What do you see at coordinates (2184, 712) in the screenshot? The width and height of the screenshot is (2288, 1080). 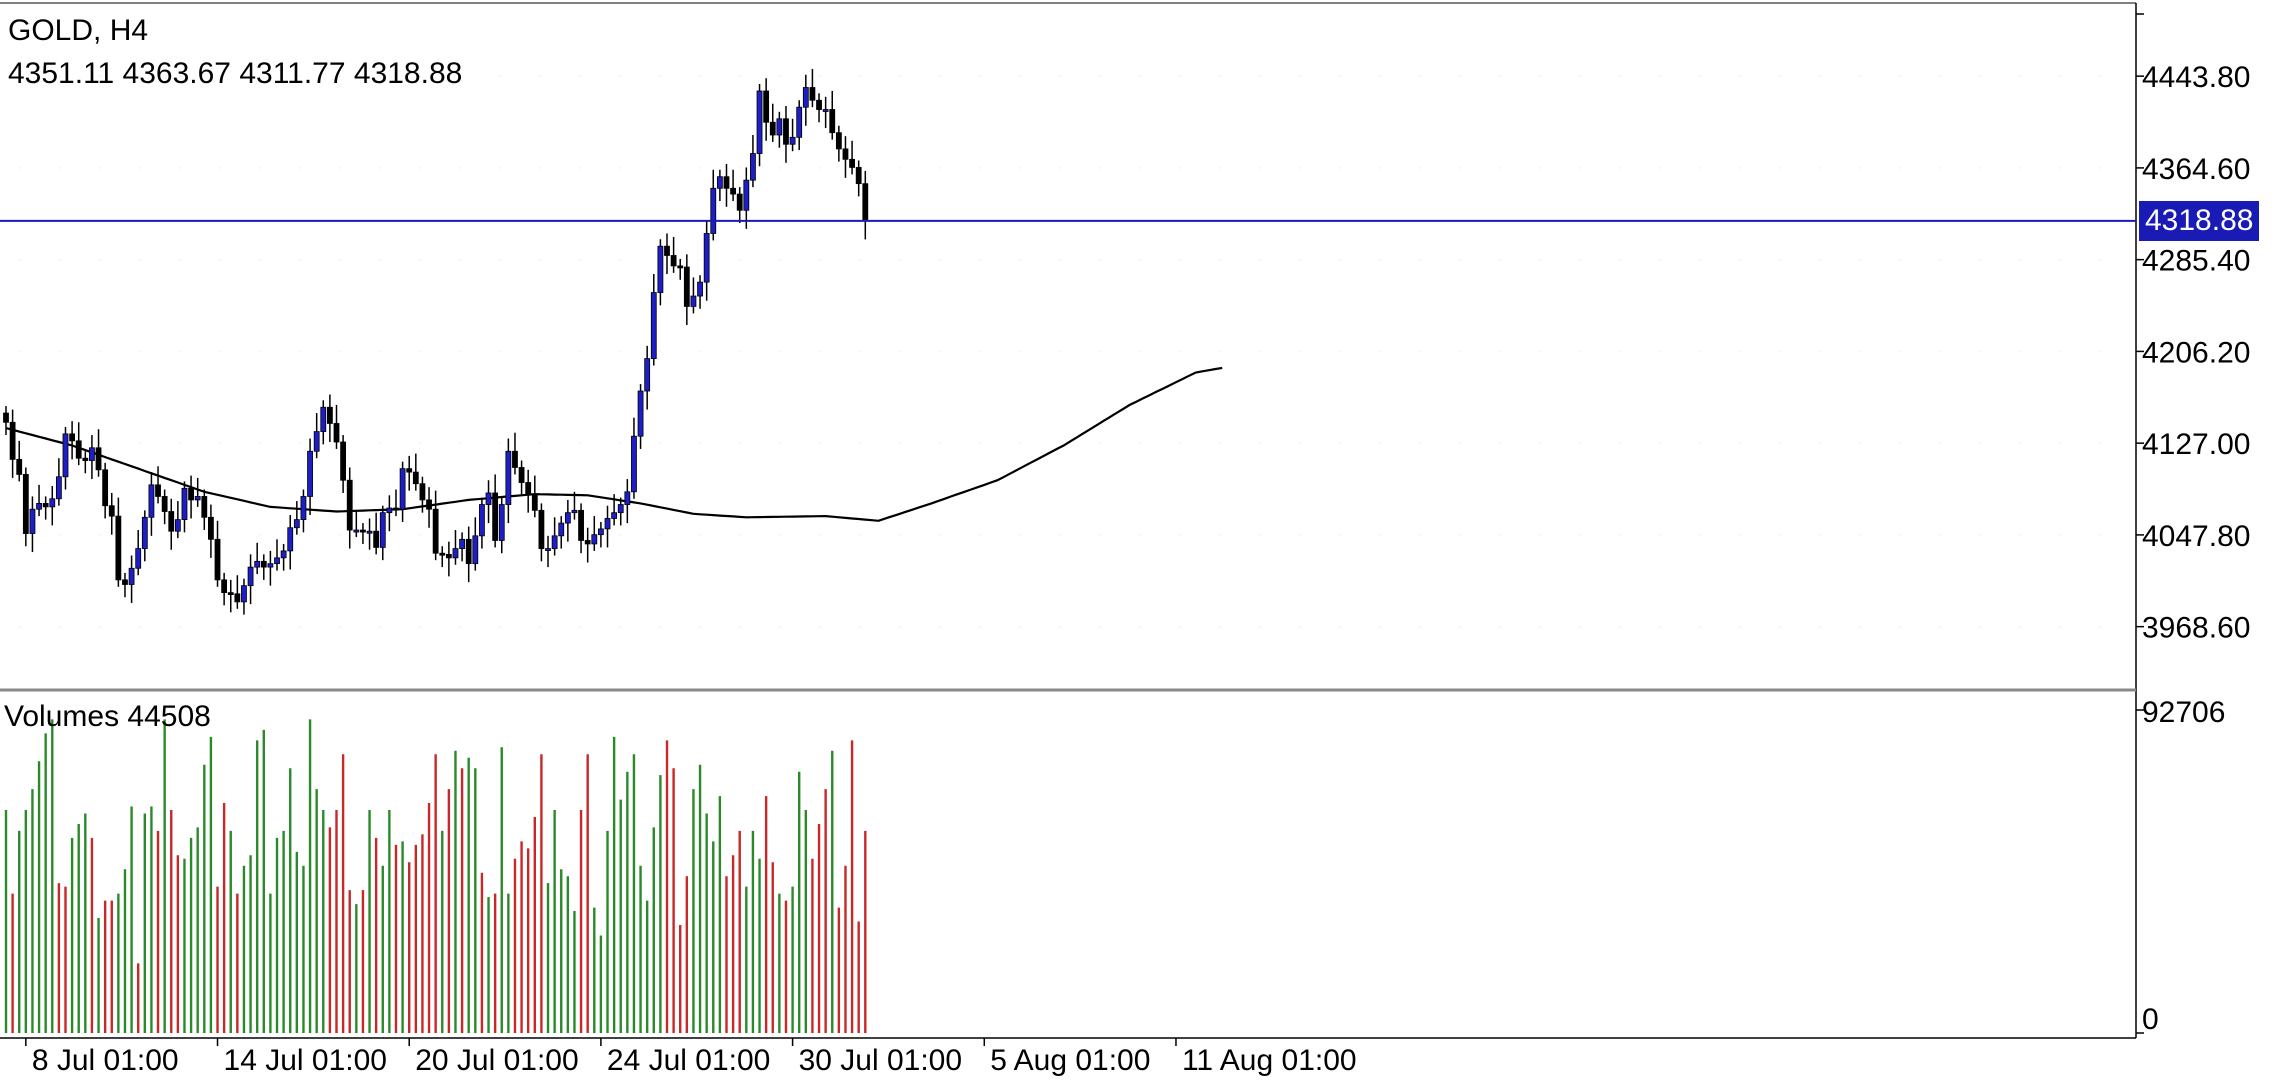 I see `volume-axis-max: 92706` at bounding box center [2184, 712].